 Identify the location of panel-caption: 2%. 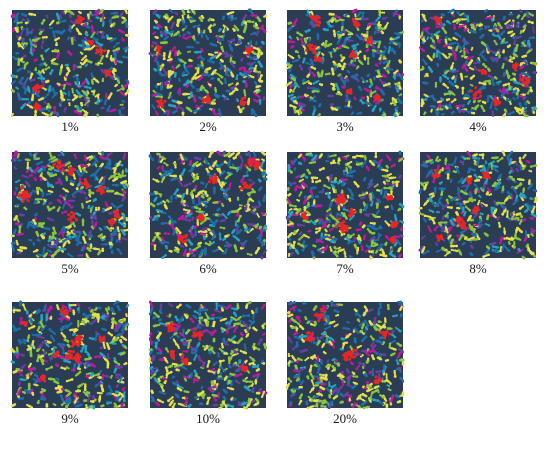
(208, 126).